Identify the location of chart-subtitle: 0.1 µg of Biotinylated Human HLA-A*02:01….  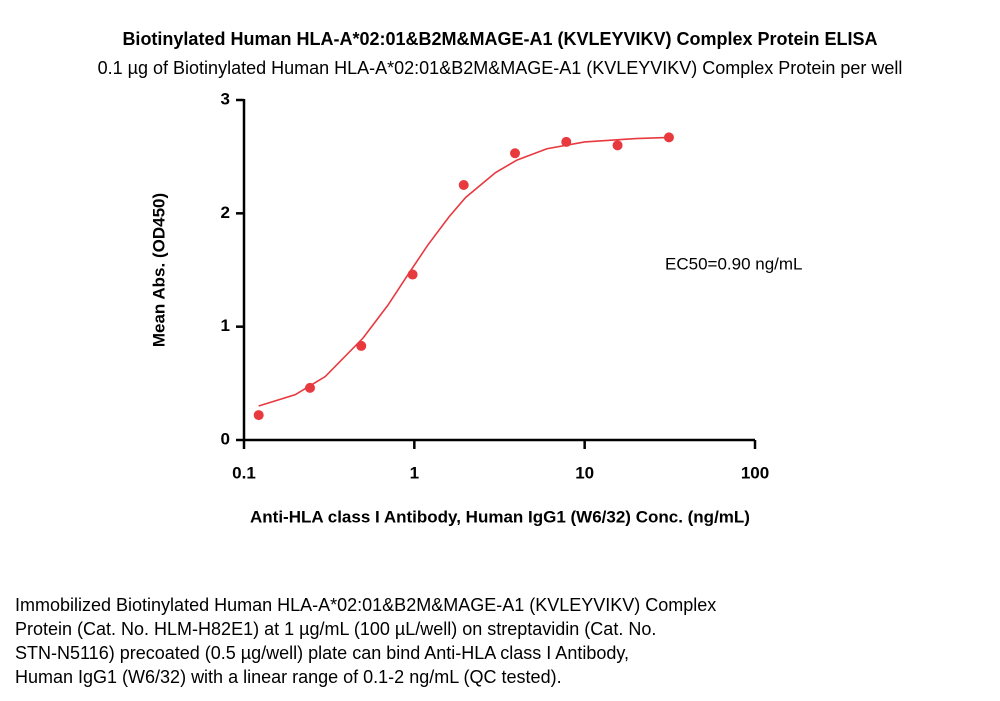
(500, 68).